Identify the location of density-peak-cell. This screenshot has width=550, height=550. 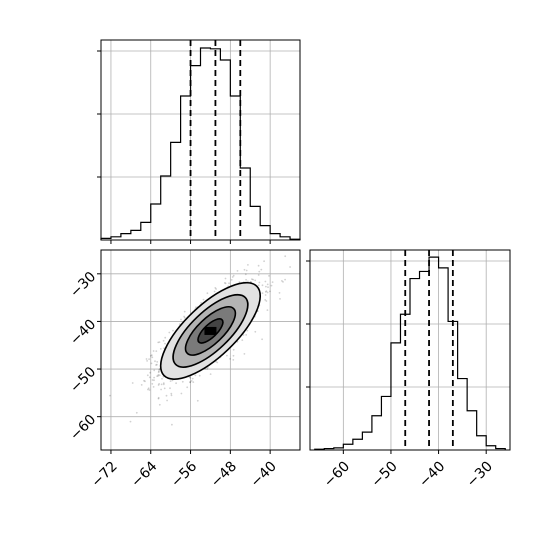
(210, 330).